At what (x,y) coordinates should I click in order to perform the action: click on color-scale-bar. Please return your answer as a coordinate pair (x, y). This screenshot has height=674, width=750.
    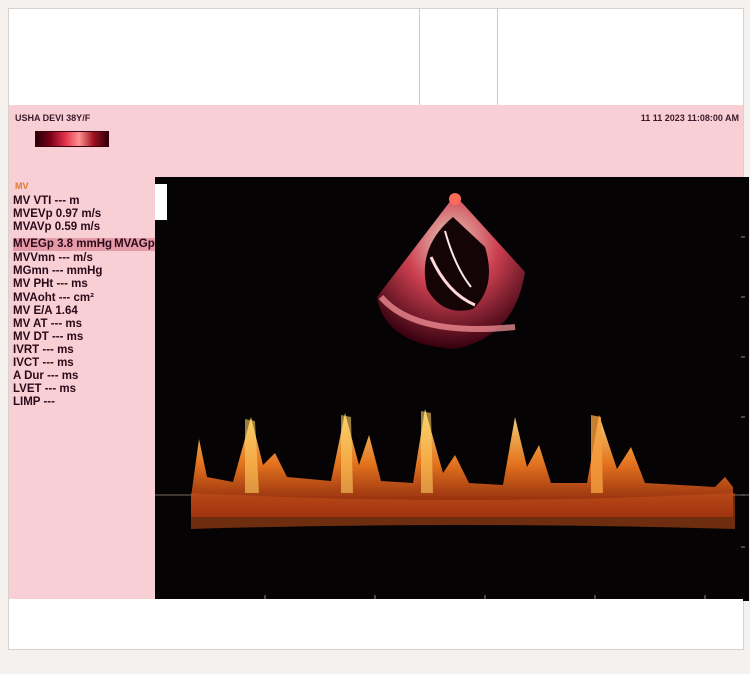
    Looking at the image, I should click on (72, 139).